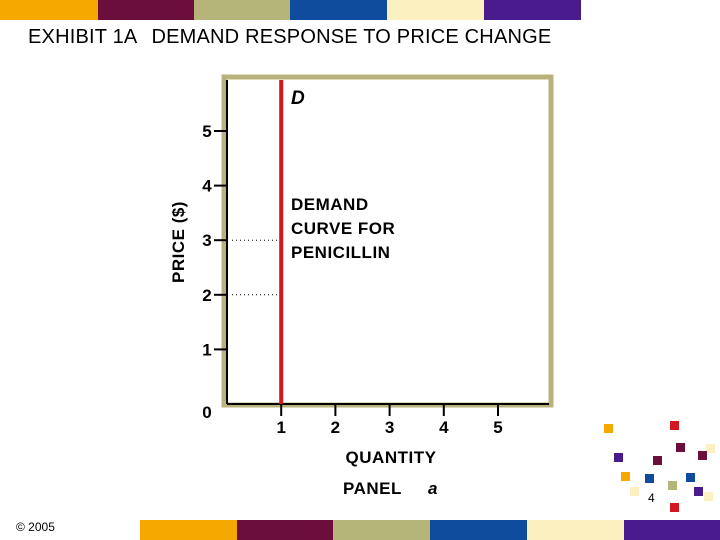  Describe the element at coordinates (335, 427) in the screenshot. I see `x-tick-label: 2` at that location.